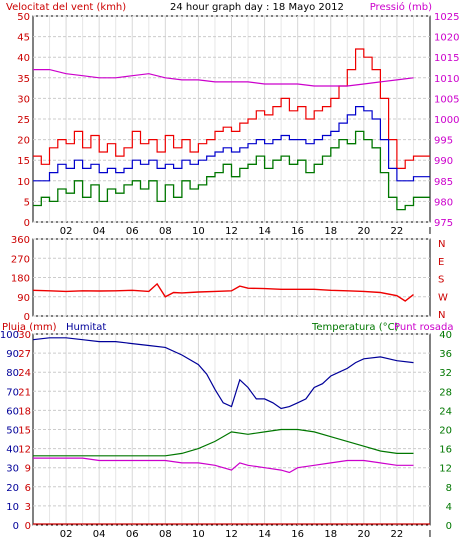 The image size is (470, 559). I want to click on temp-y-tick-label: 40, so click(445, 335).